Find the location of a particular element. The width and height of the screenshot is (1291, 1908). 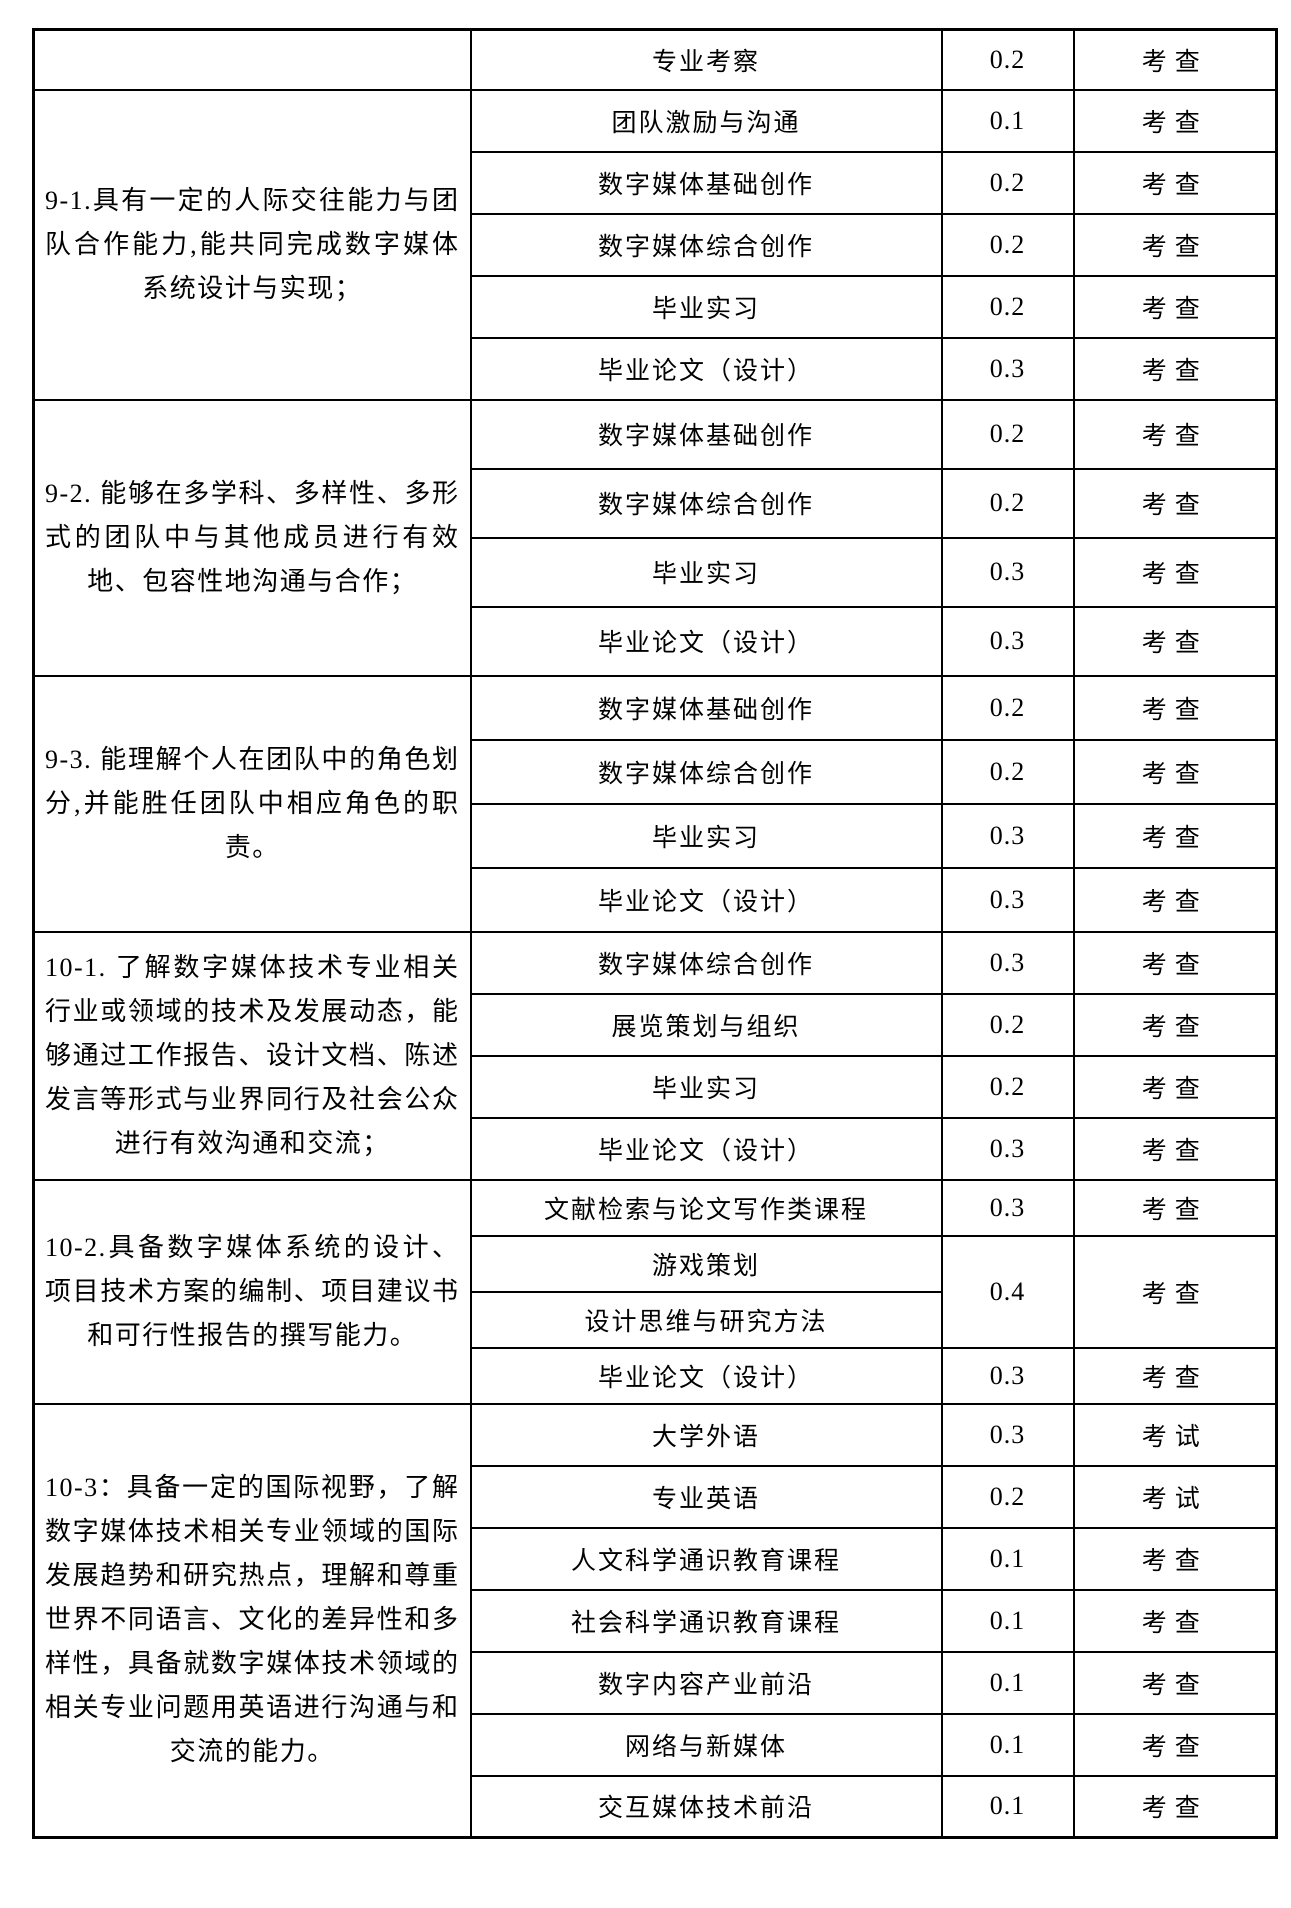

weight-cell-merged: 0.4 is located at coordinates (1007, 1291).